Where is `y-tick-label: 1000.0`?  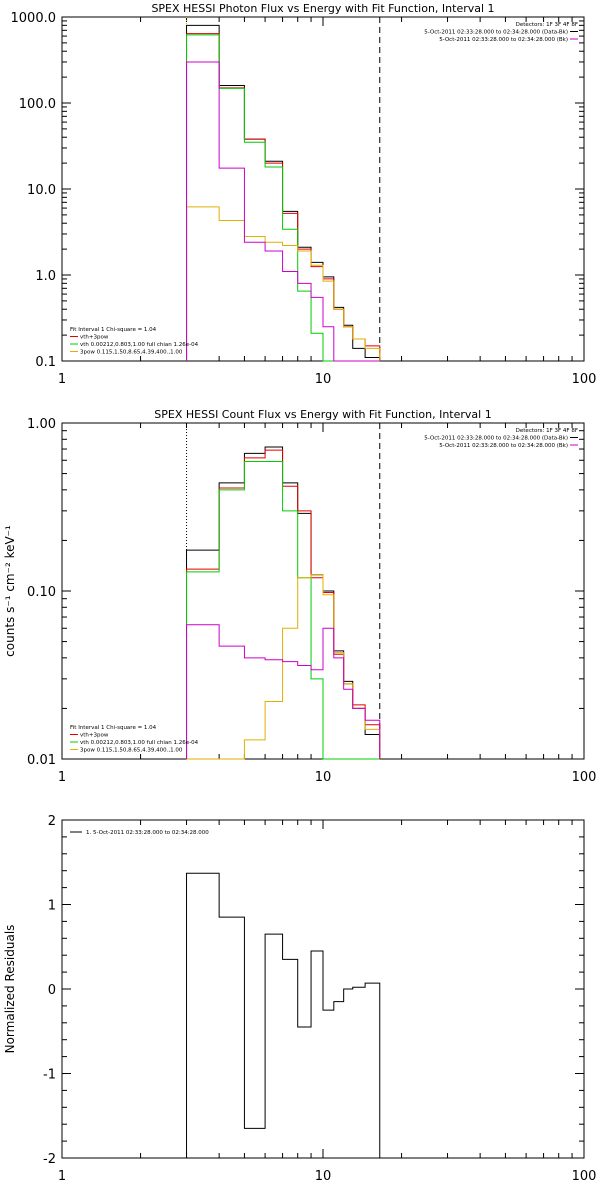
y-tick-label: 1000.0 is located at coordinates (34, 18).